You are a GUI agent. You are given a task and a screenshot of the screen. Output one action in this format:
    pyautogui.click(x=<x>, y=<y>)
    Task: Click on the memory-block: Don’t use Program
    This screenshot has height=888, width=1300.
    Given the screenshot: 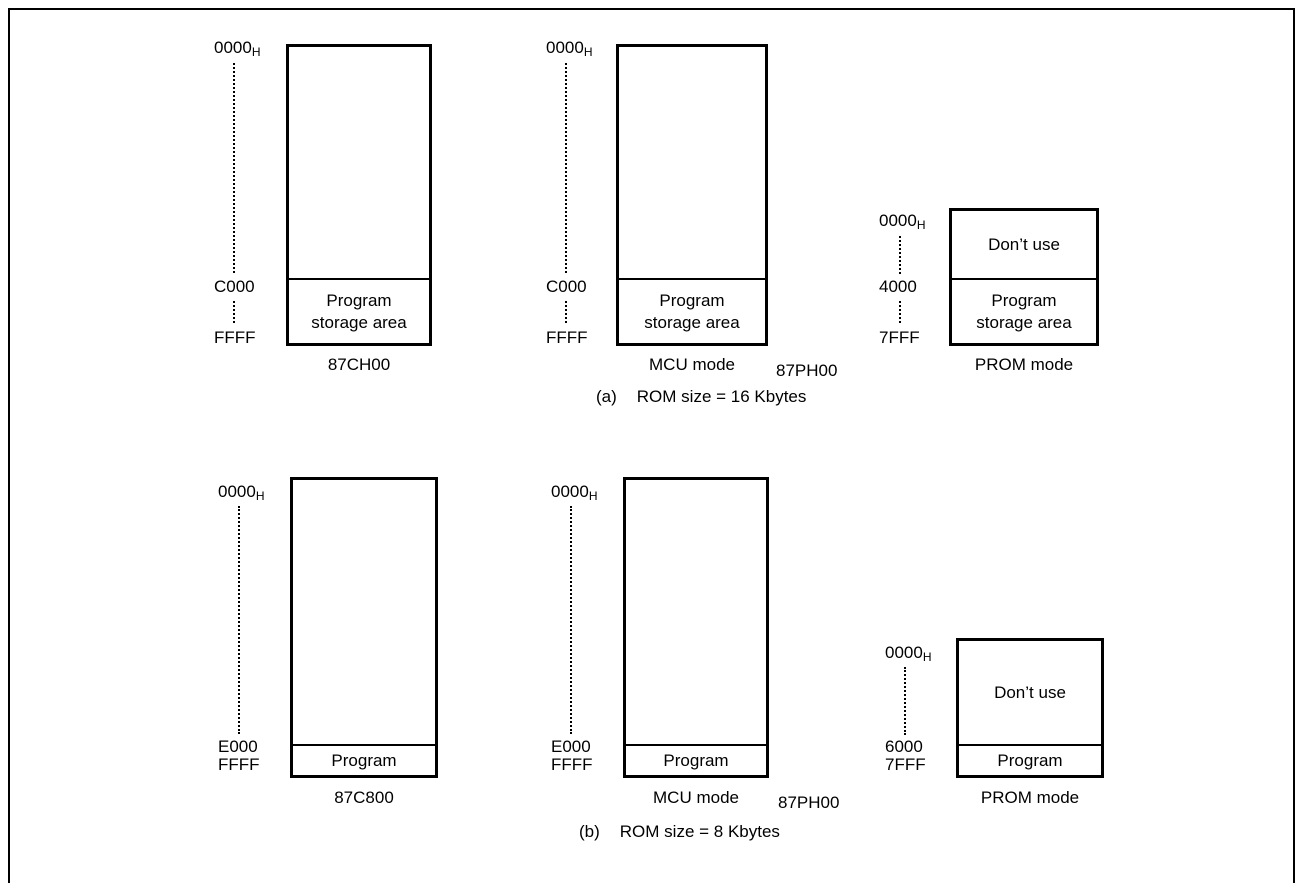 What is the action you would take?
    pyautogui.click(x=1030, y=708)
    